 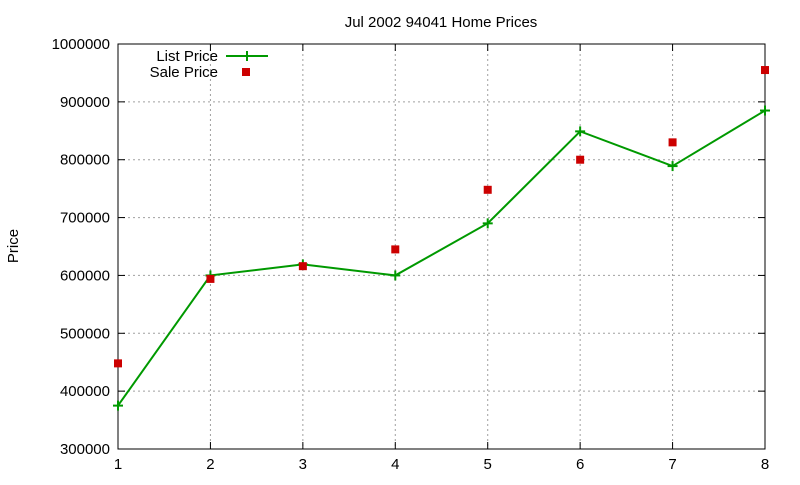 What do you see at coordinates (184, 72) in the screenshot?
I see `legend-label: Sale Price` at bounding box center [184, 72].